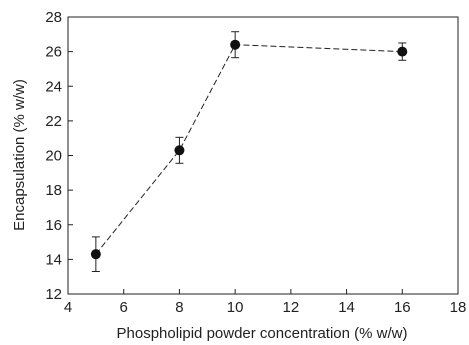 This screenshot has width=469, height=345. What do you see at coordinates (235, 307) in the screenshot?
I see `x-tick-label: 10` at bounding box center [235, 307].